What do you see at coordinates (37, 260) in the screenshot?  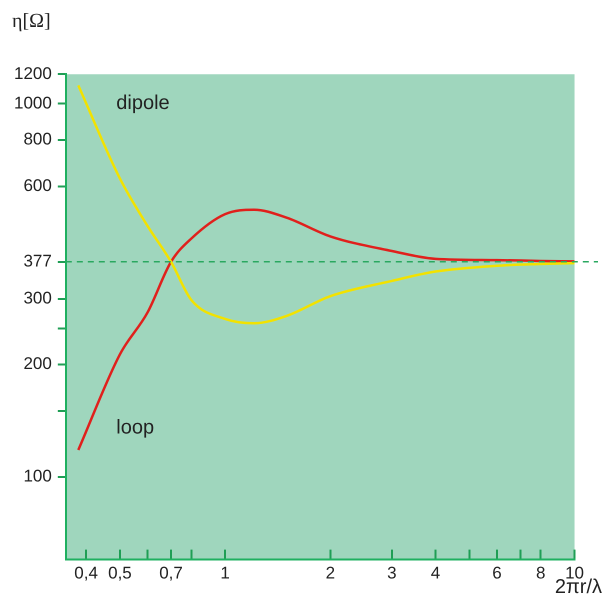 I see `y-tick-label: 377` at bounding box center [37, 260].